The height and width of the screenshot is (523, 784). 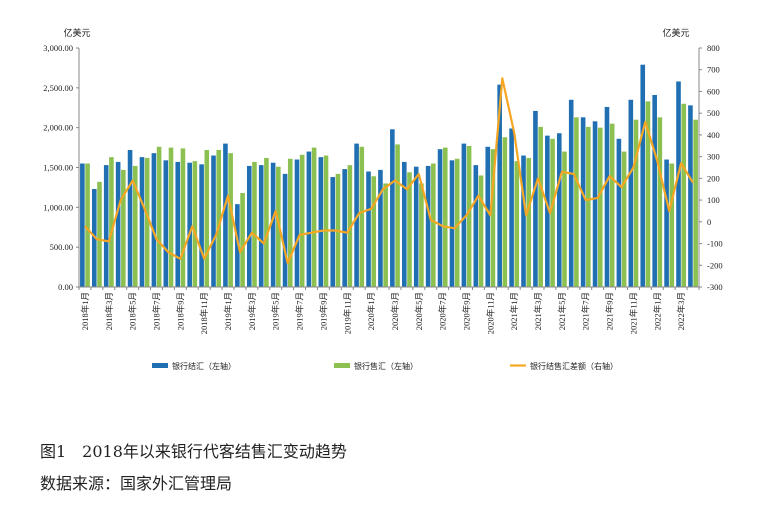 I want to click on figure-title: 图1 2018年以来银行代客结售汇变动趋势, so click(x=193, y=451).